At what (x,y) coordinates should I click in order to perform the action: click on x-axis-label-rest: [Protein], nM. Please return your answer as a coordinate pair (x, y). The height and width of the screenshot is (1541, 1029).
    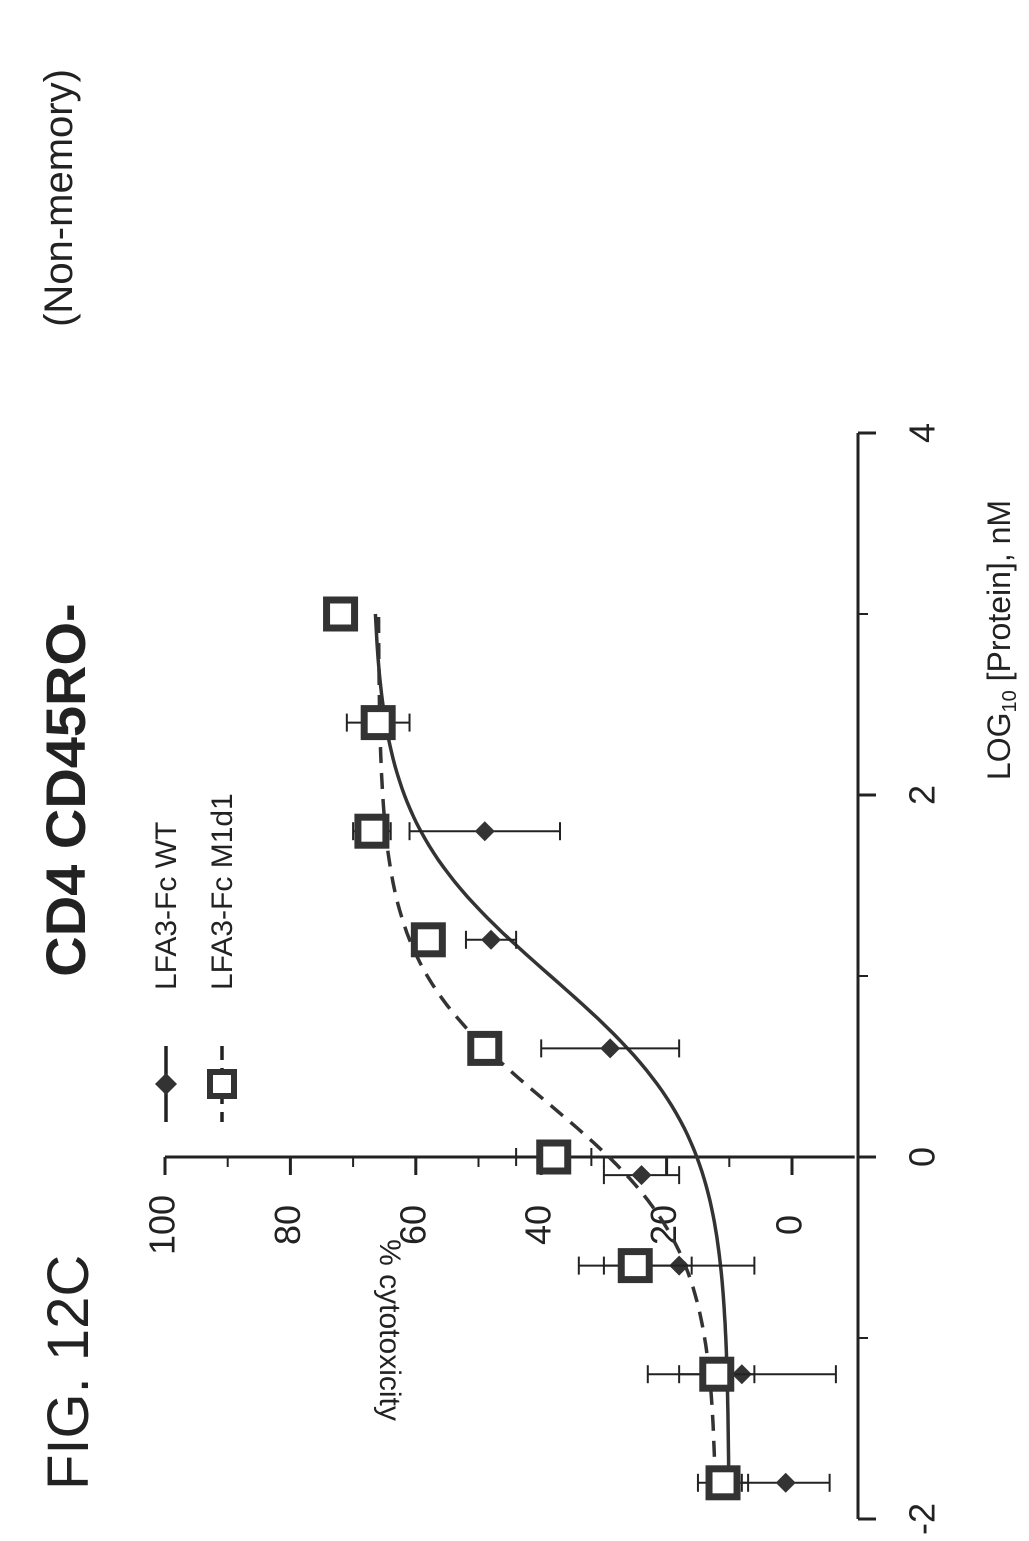
    Looking at the image, I should click on (999, 595).